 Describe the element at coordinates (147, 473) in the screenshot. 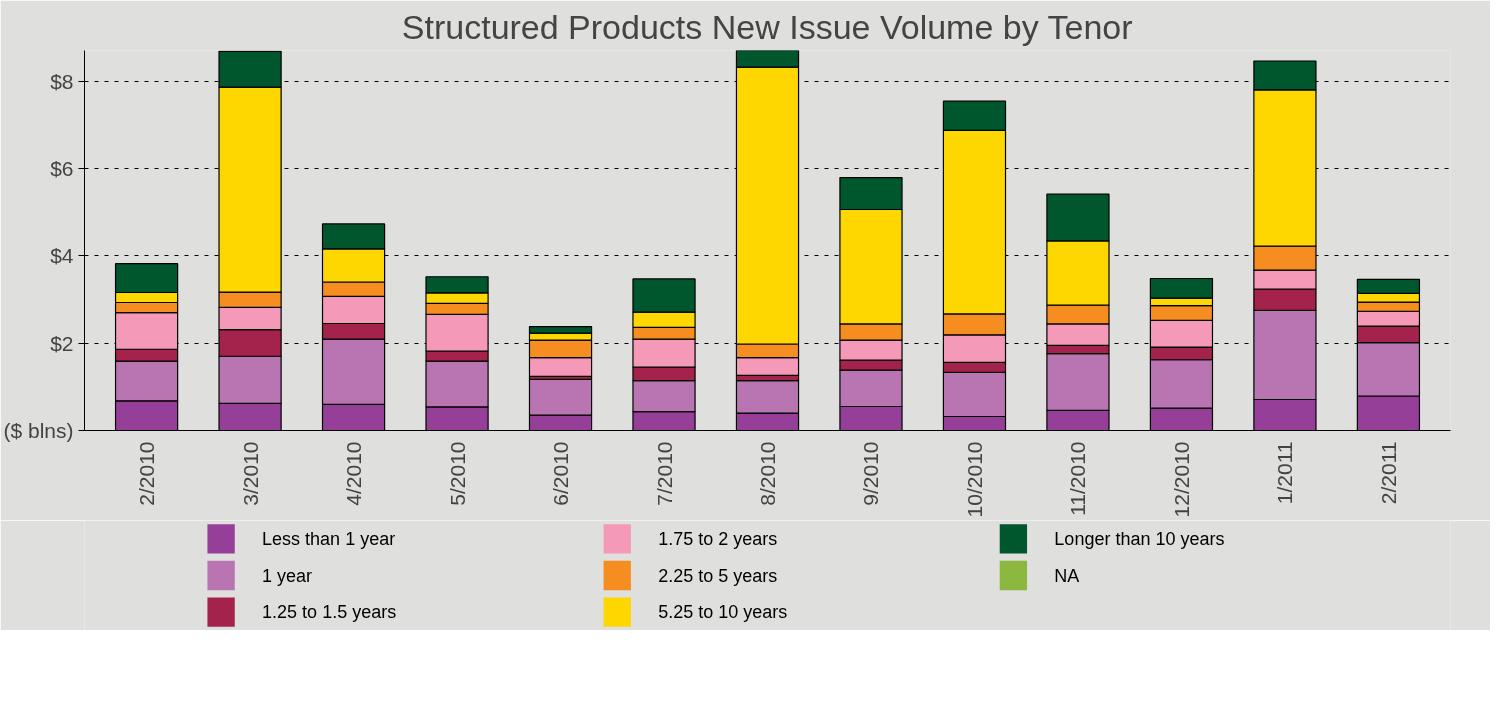

I see `x-tick-label: 2/2010` at that location.